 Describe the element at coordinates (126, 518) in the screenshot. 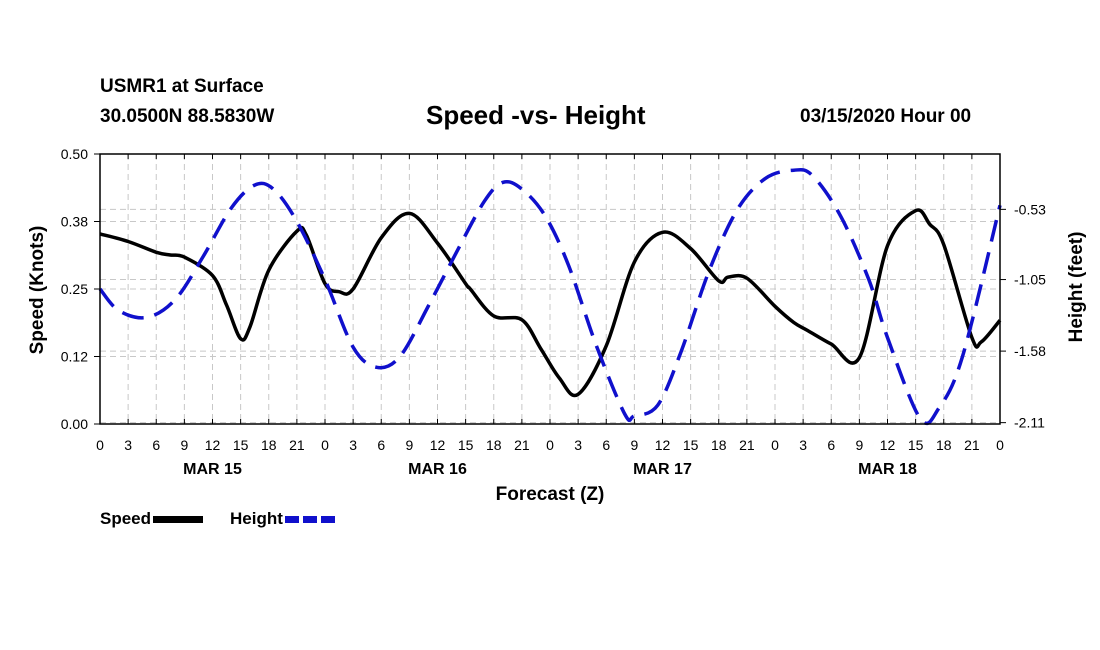

I see `legend-speed-label: Speed` at that location.